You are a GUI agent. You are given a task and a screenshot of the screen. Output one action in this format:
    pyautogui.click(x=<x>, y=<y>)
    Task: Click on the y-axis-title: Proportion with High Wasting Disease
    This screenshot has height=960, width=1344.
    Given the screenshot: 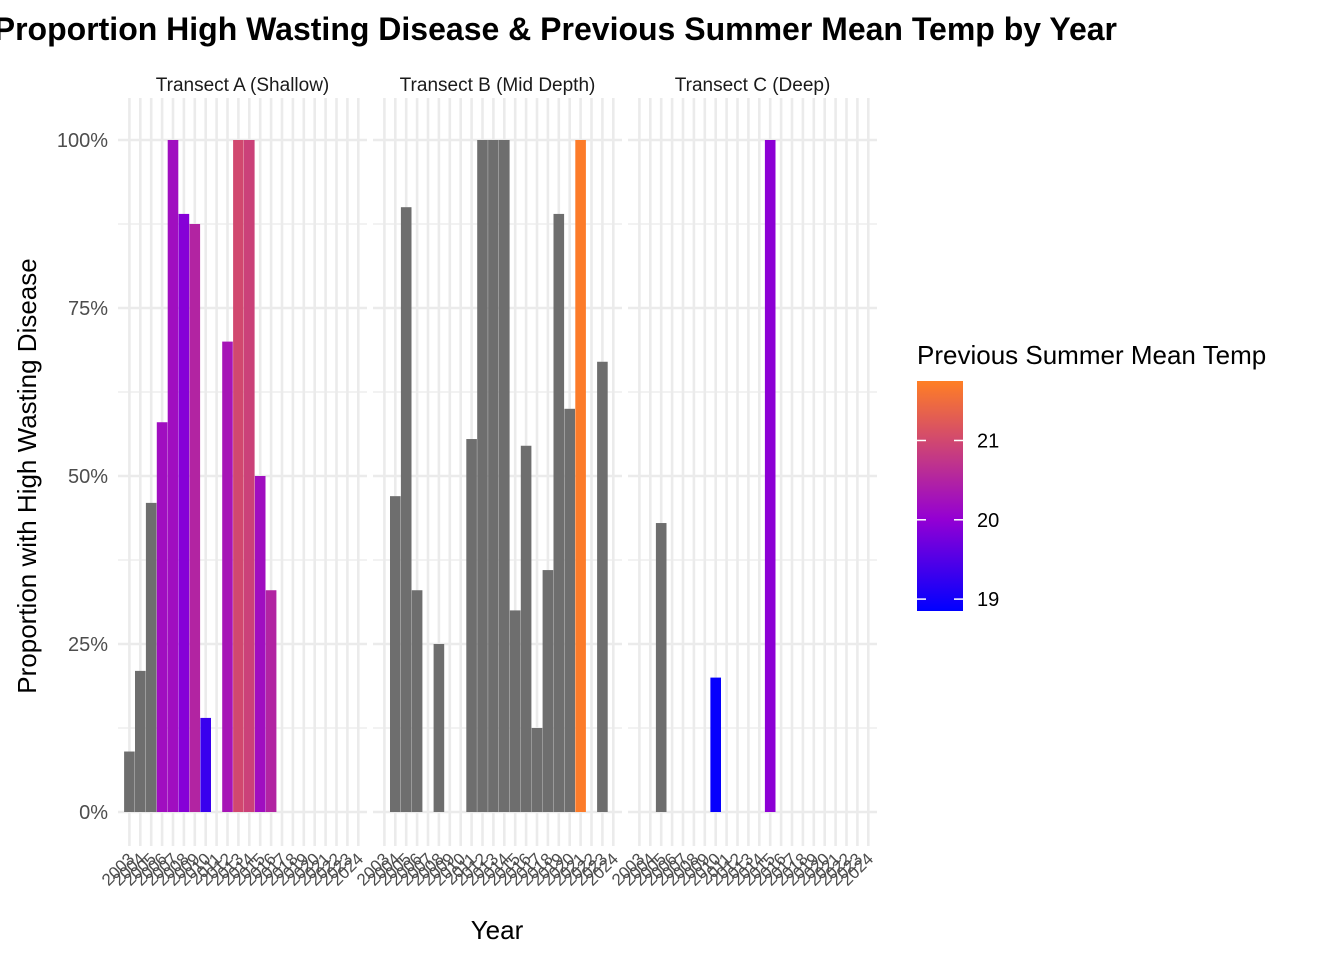 What is the action you would take?
    pyautogui.click(x=27, y=475)
    